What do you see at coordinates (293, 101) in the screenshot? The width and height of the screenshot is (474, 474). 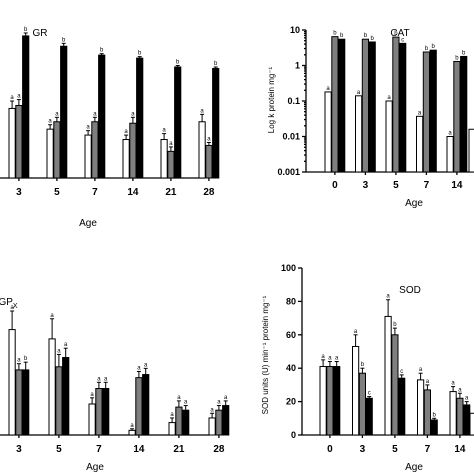 I see `y-tick-label: 0.1` at bounding box center [293, 101].